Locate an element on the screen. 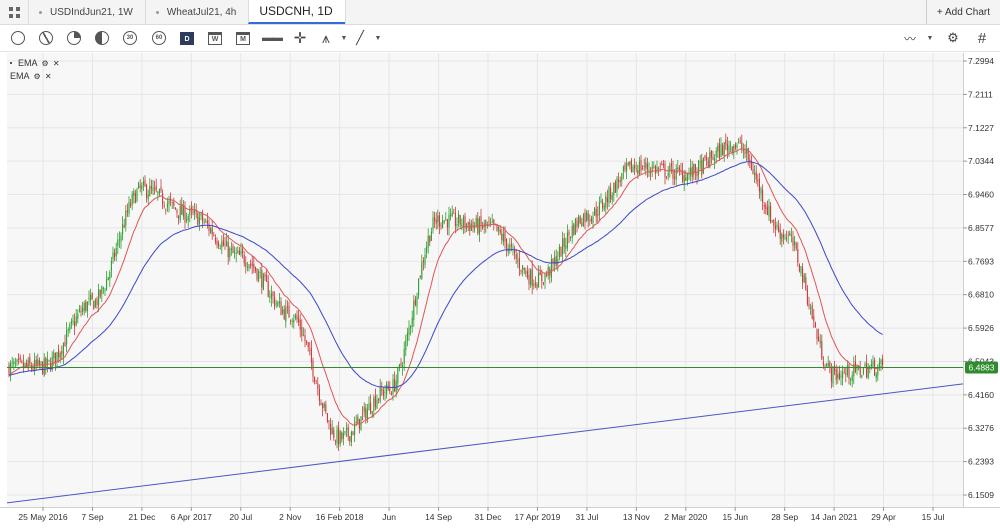  quarter-circle-icon is located at coordinates (74, 38).